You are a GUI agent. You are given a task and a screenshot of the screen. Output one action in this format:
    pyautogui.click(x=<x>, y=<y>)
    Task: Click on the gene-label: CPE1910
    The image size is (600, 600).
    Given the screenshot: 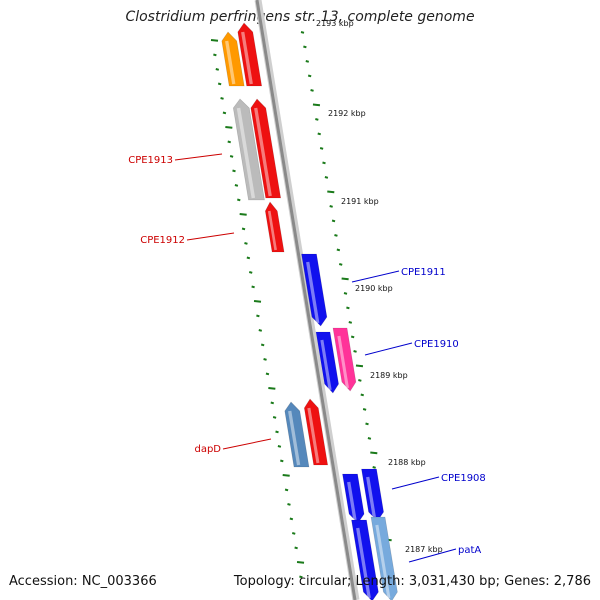 What is the action you would take?
    pyautogui.click(x=436, y=344)
    